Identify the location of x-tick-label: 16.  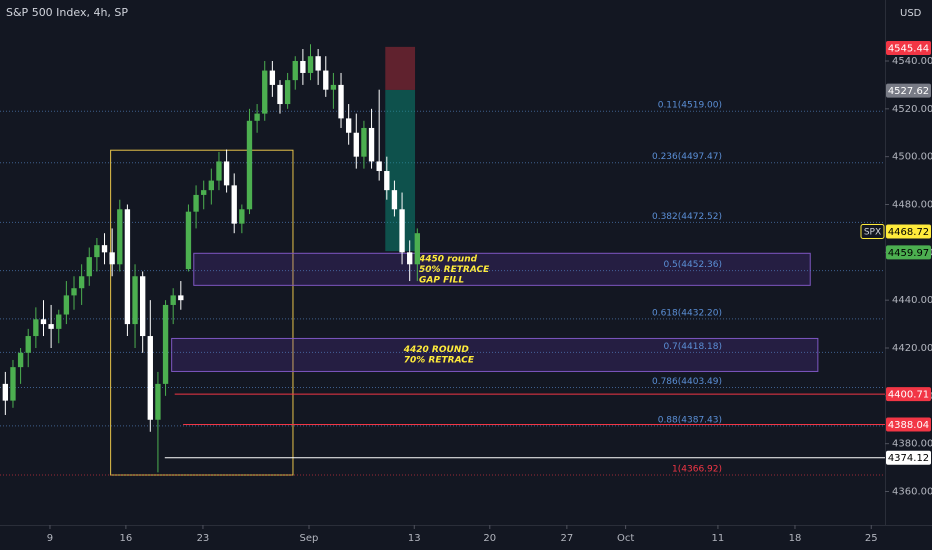
(126, 538).